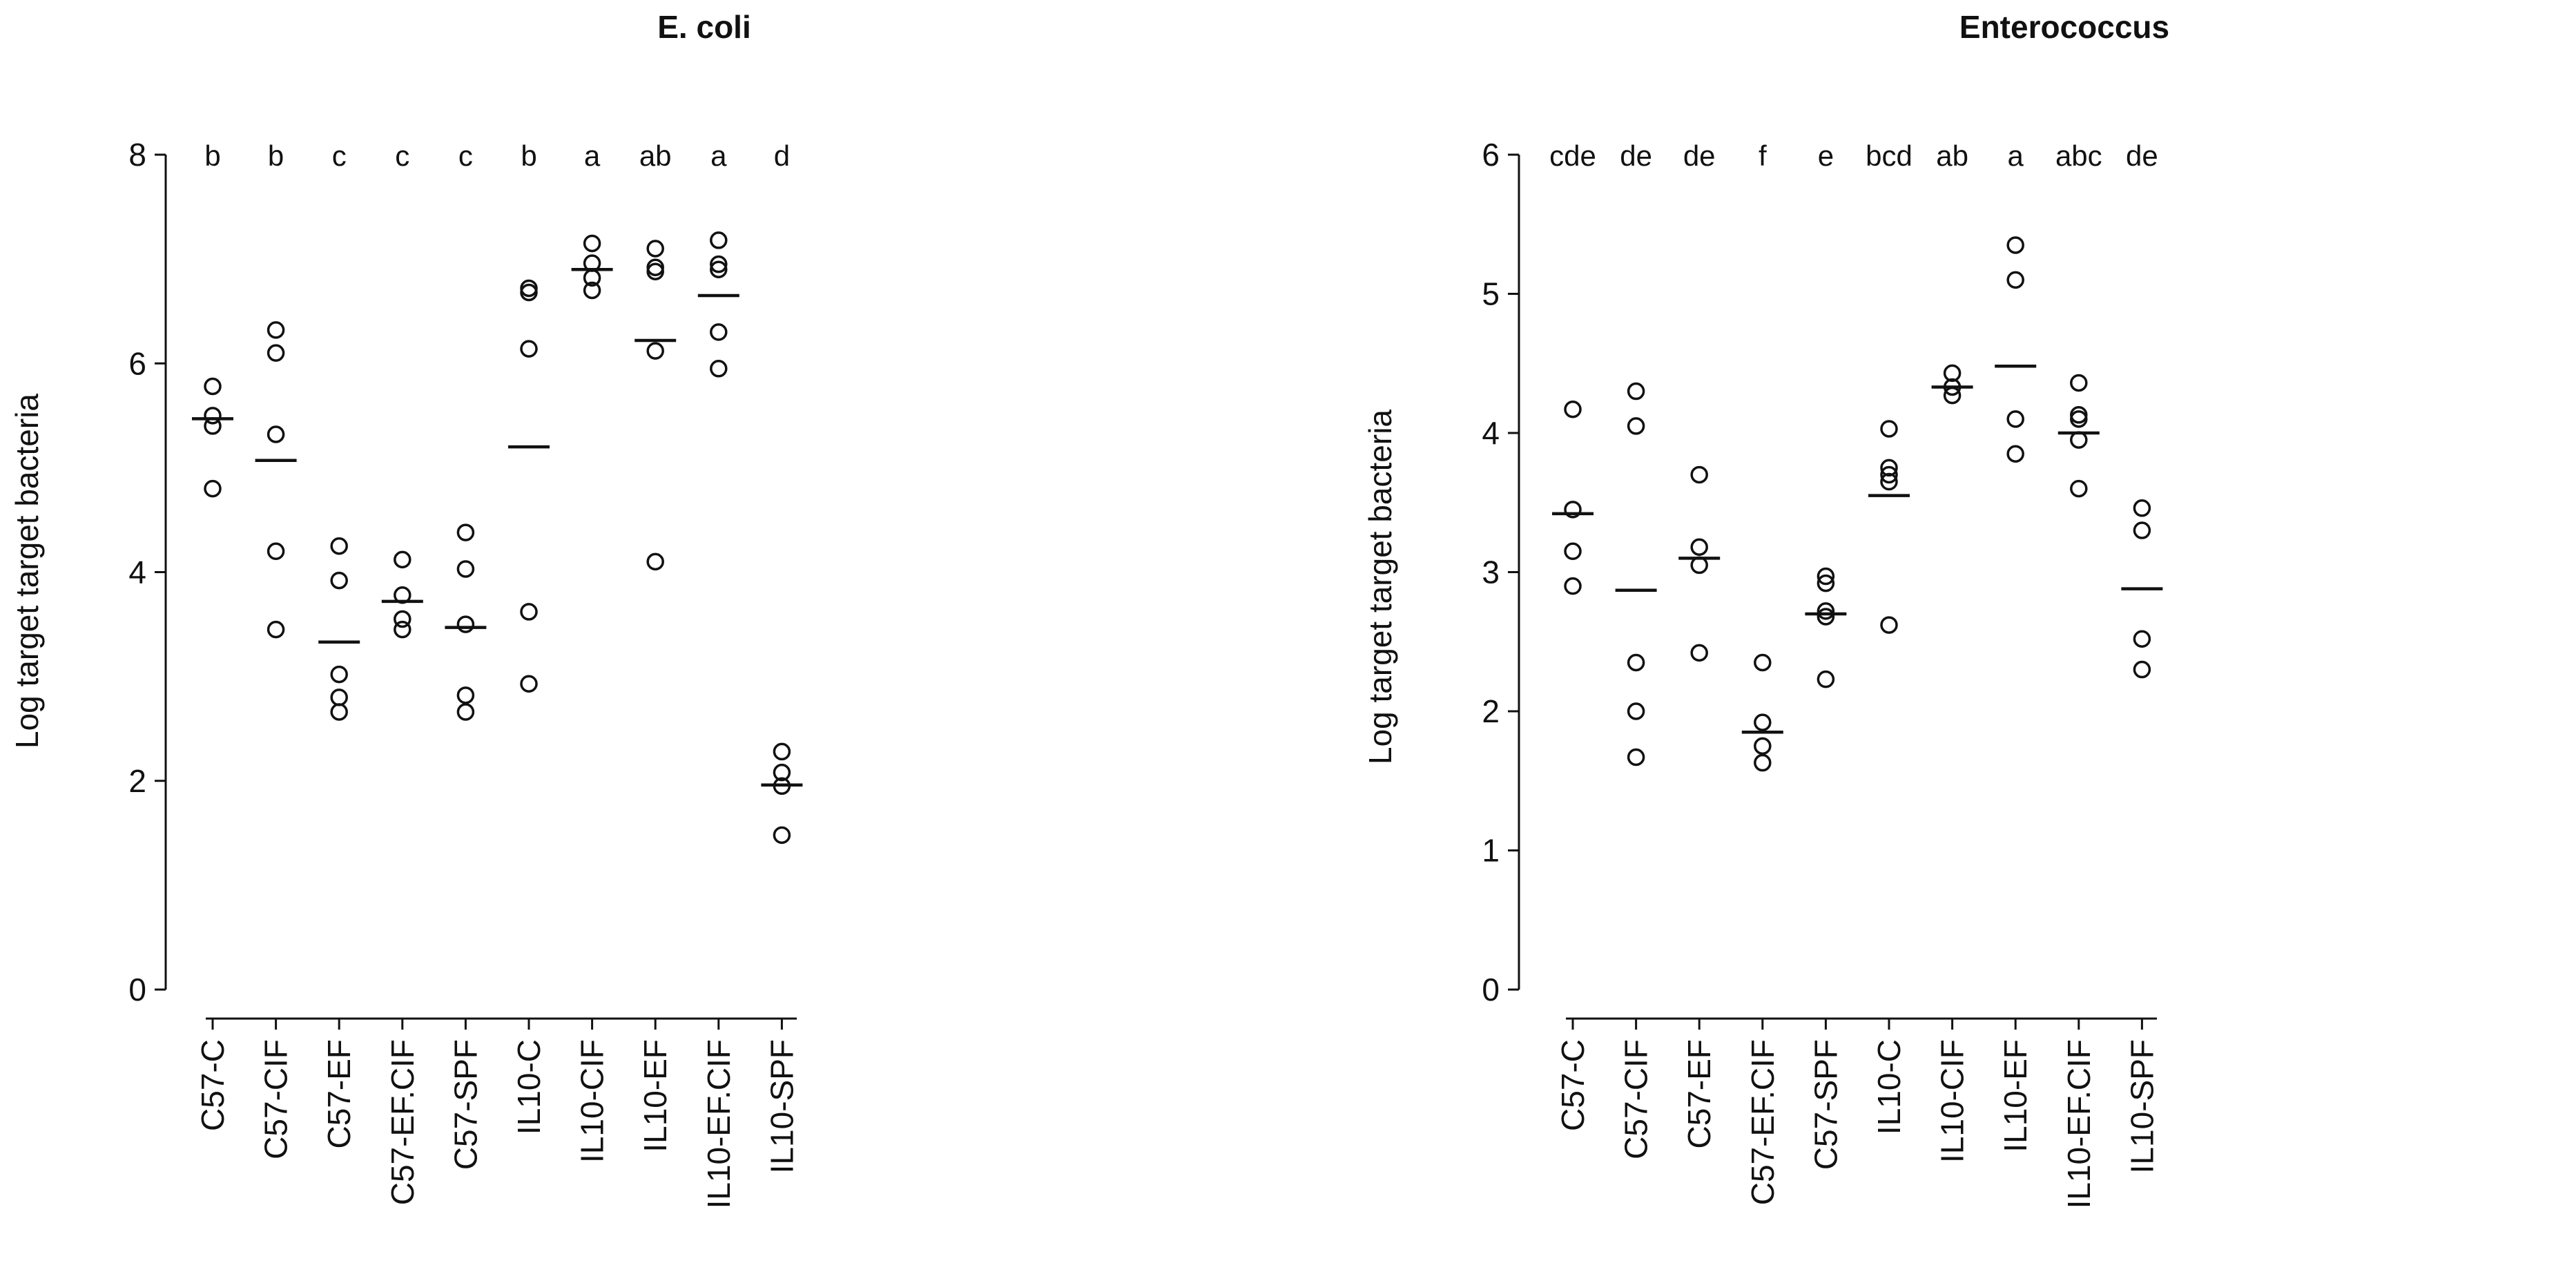  I want to click on chart-title: E. coli, so click(704, 27).